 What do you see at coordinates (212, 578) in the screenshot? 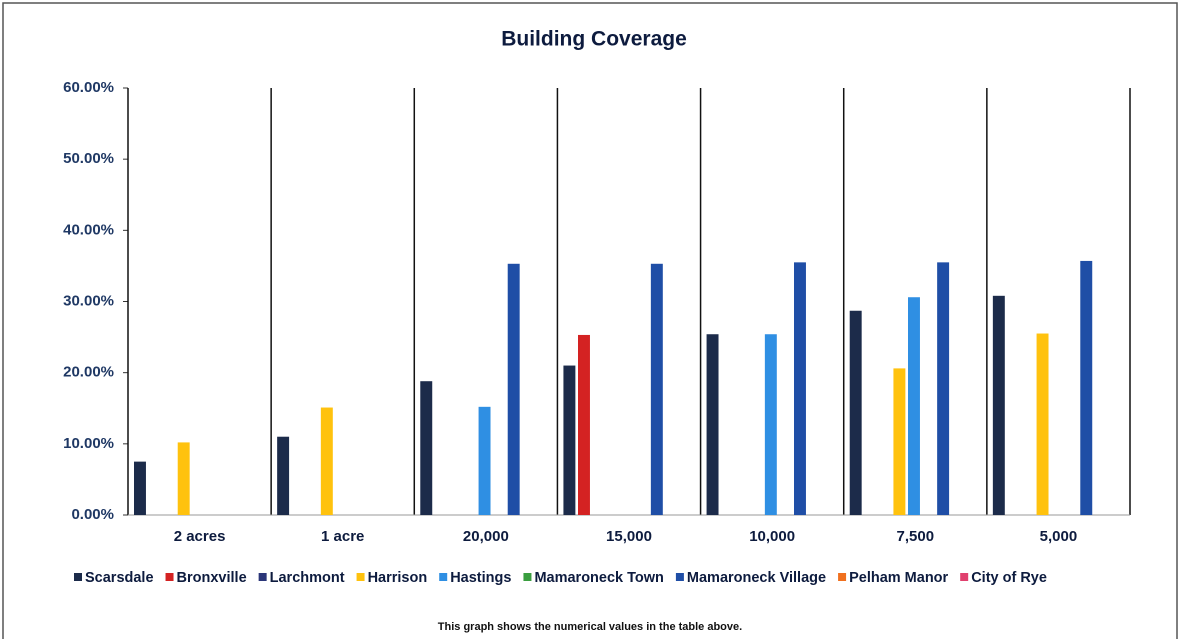
I see `legend-label: Bronxville` at bounding box center [212, 578].